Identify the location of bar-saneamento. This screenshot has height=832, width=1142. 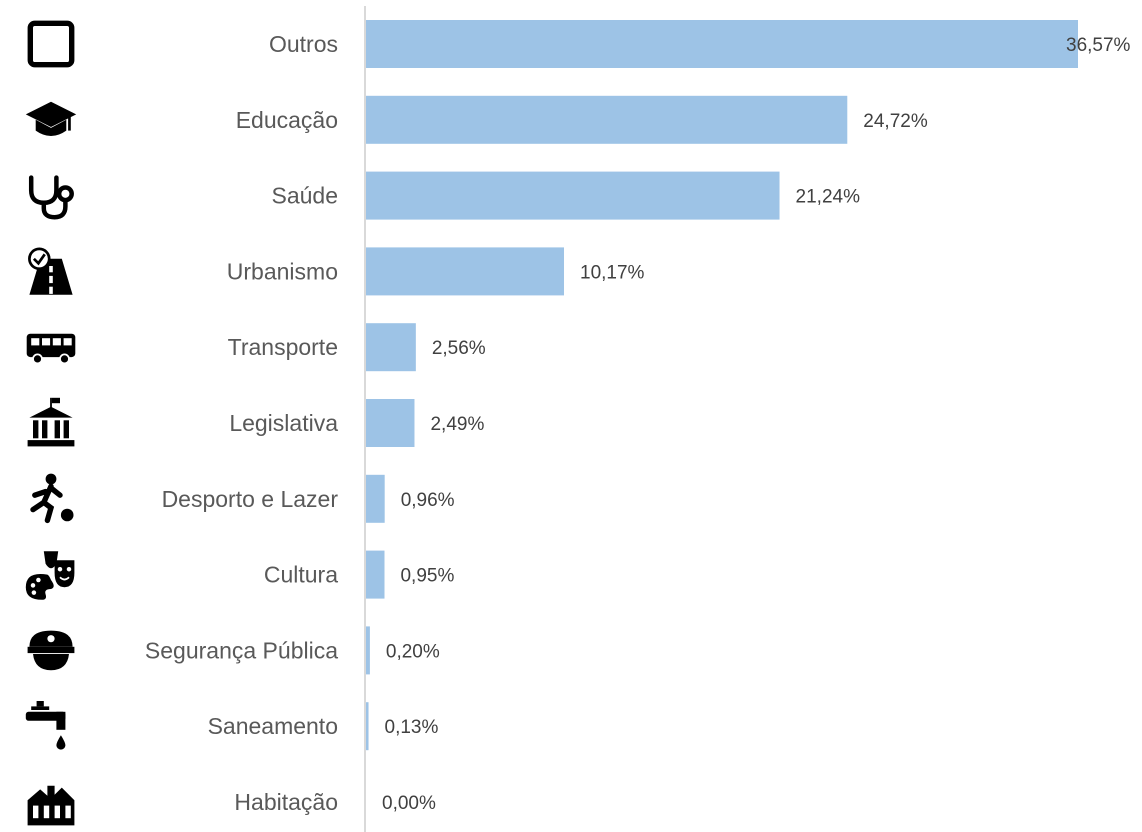
(367, 726).